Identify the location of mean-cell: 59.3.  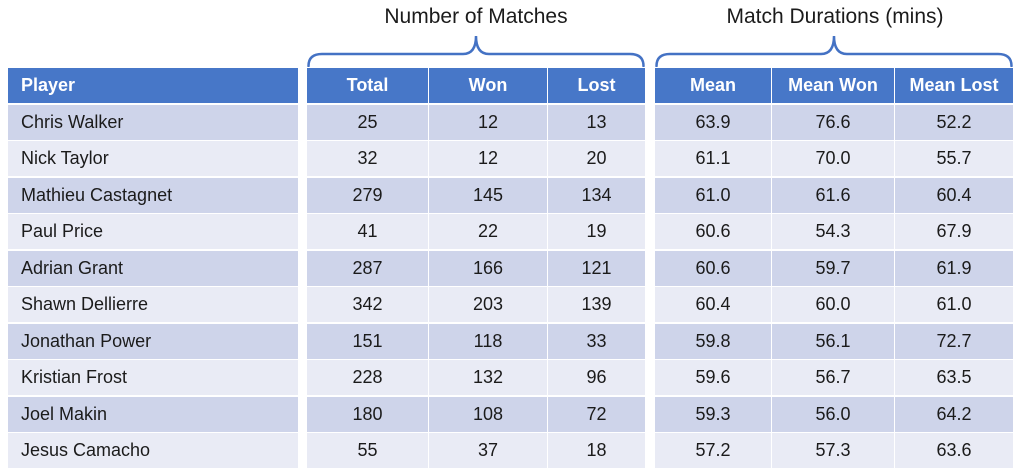
(713, 414).